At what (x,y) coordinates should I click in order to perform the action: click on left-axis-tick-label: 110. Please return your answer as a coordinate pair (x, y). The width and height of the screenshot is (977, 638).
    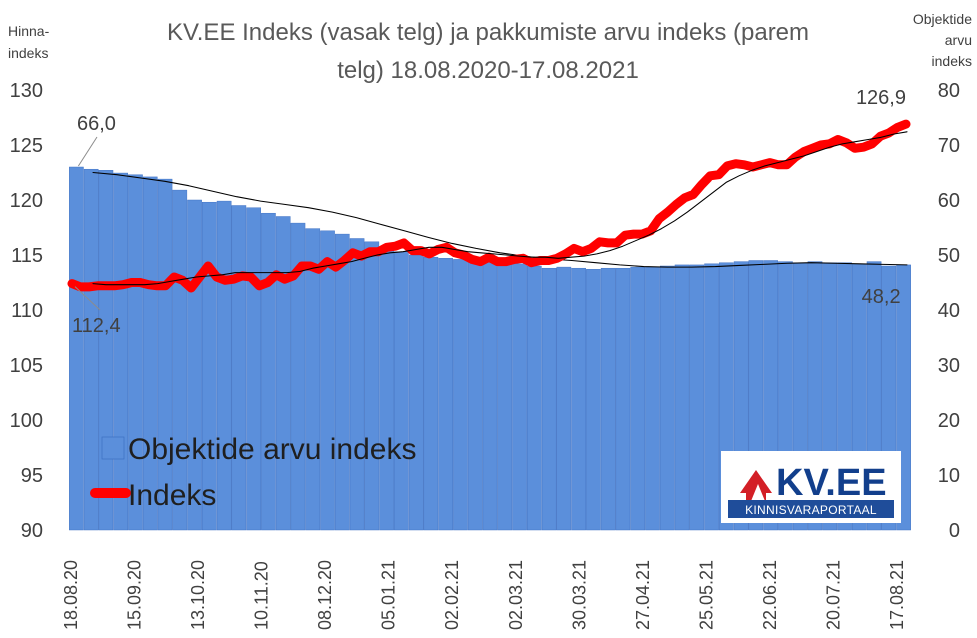
    Looking at the image, I should click on (27, 311).